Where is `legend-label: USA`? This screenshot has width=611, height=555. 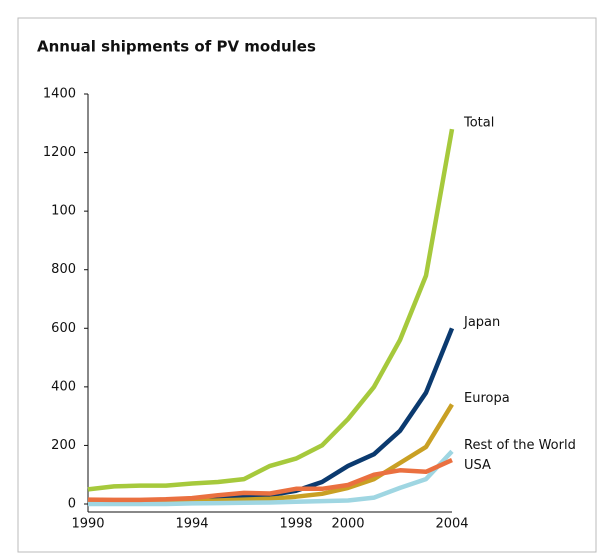
legend-label: USA is located at coordinates (477, 465).